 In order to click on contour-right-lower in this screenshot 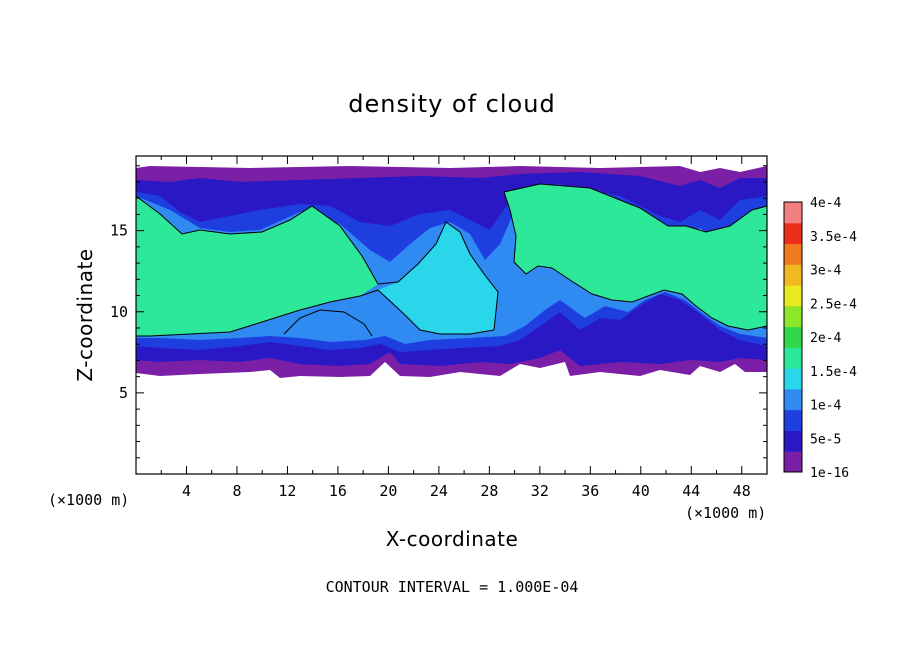, I will do `click(635, 261)`.